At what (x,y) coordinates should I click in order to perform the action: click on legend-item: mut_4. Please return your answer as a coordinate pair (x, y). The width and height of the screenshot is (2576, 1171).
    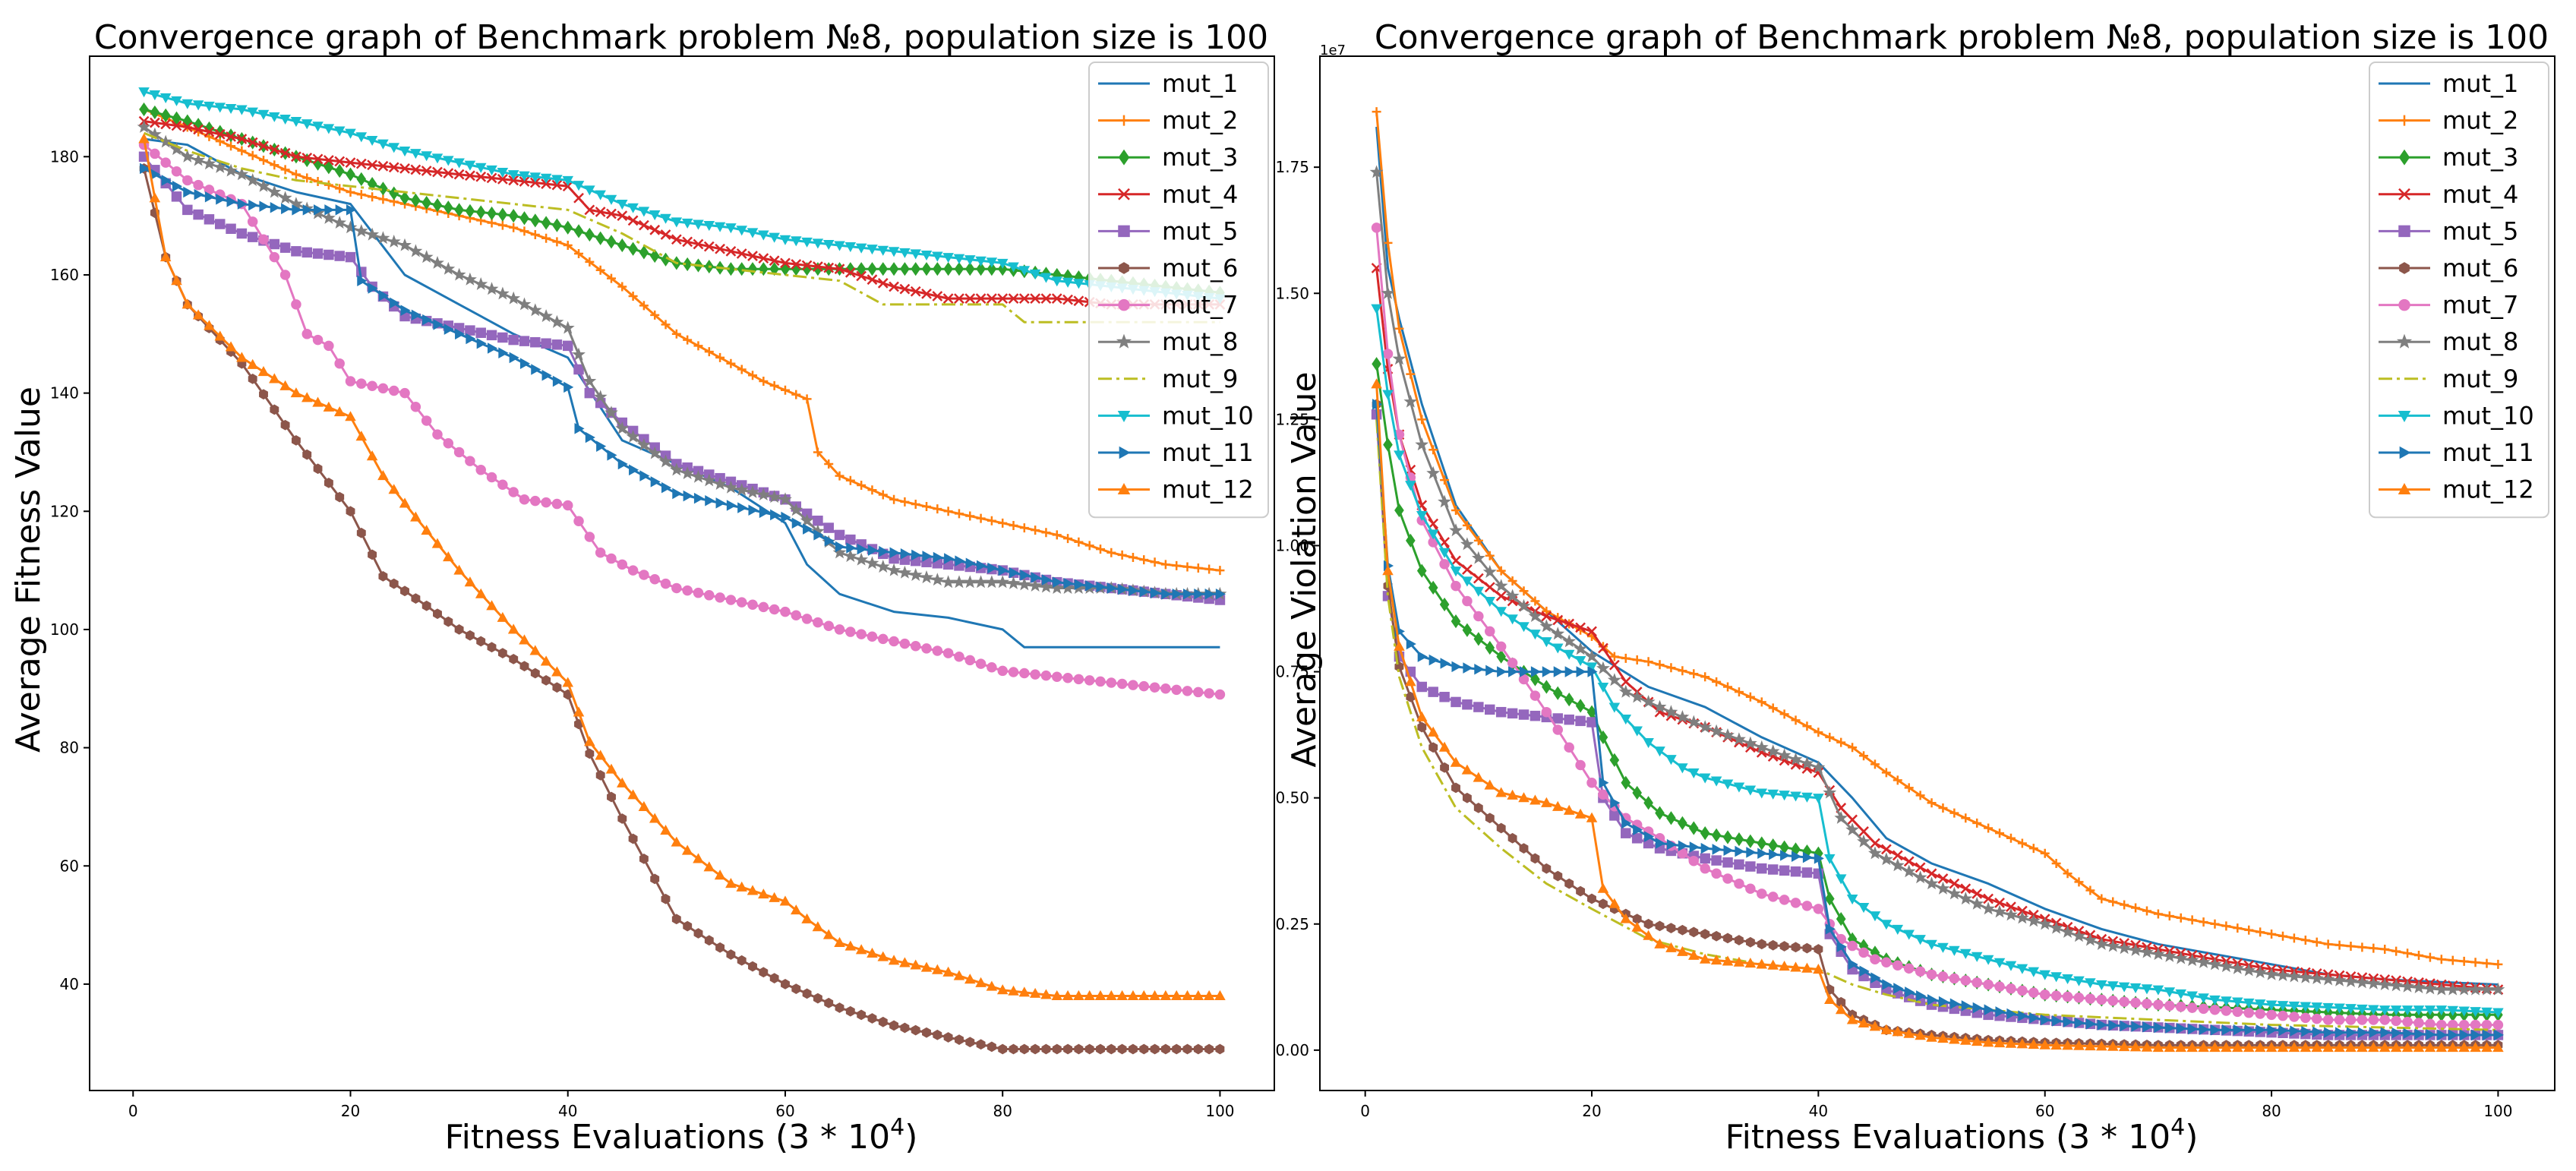
    Looking at the image, I should click on (2448, 194).